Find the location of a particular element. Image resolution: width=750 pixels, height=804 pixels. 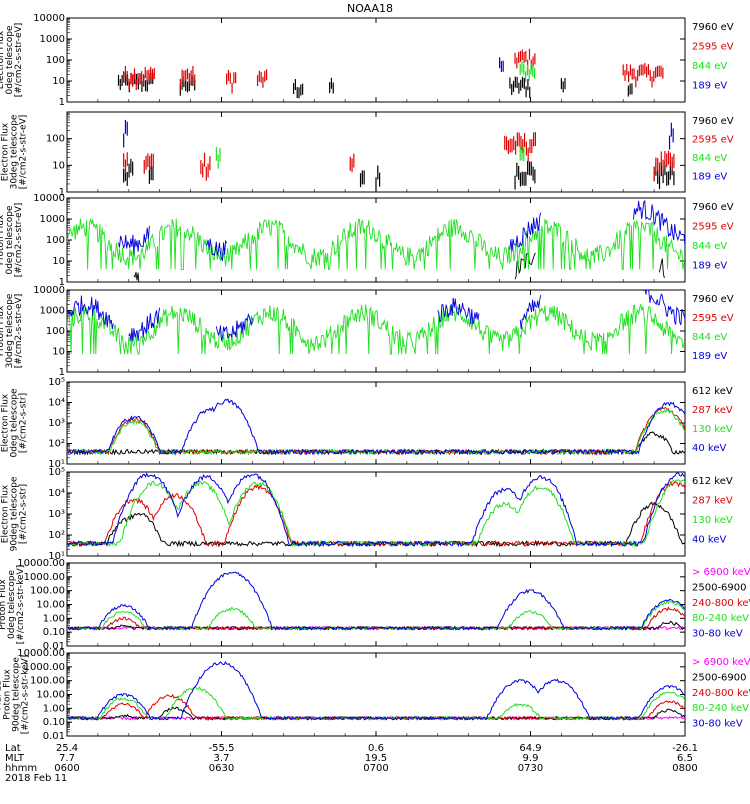

y-tick-label: 0.01 is located at coordinates (54, 736).